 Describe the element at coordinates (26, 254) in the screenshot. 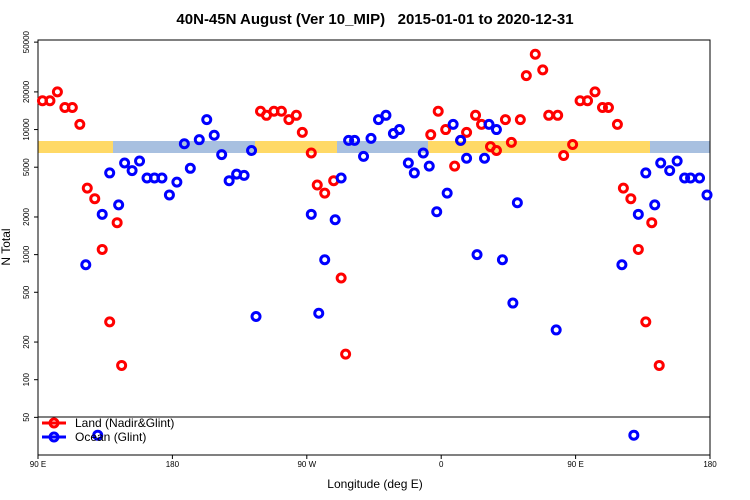

I see `y-tick-label: 1000` at that location.